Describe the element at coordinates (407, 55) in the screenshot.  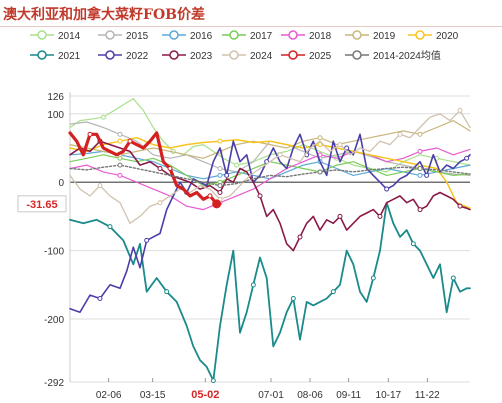
I see `legend-label-2014-2024均值: 2014-2024均值` at that location.